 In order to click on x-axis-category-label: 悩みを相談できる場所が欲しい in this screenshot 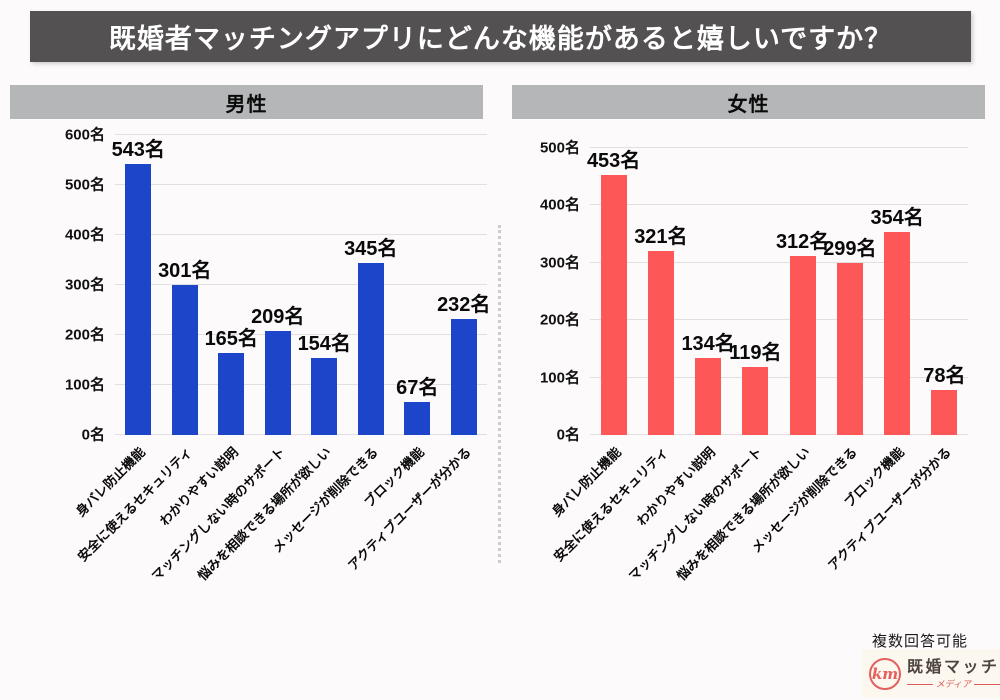, I will do `click(265, 514)`.